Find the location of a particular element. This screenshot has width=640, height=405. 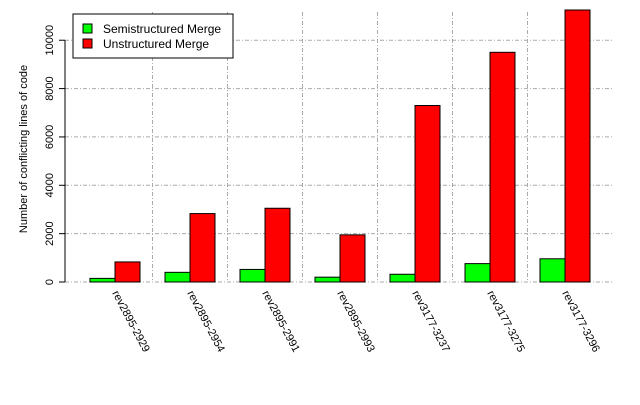

x-tick-label: rev2895-2993 is located at coordinates (355, 322).